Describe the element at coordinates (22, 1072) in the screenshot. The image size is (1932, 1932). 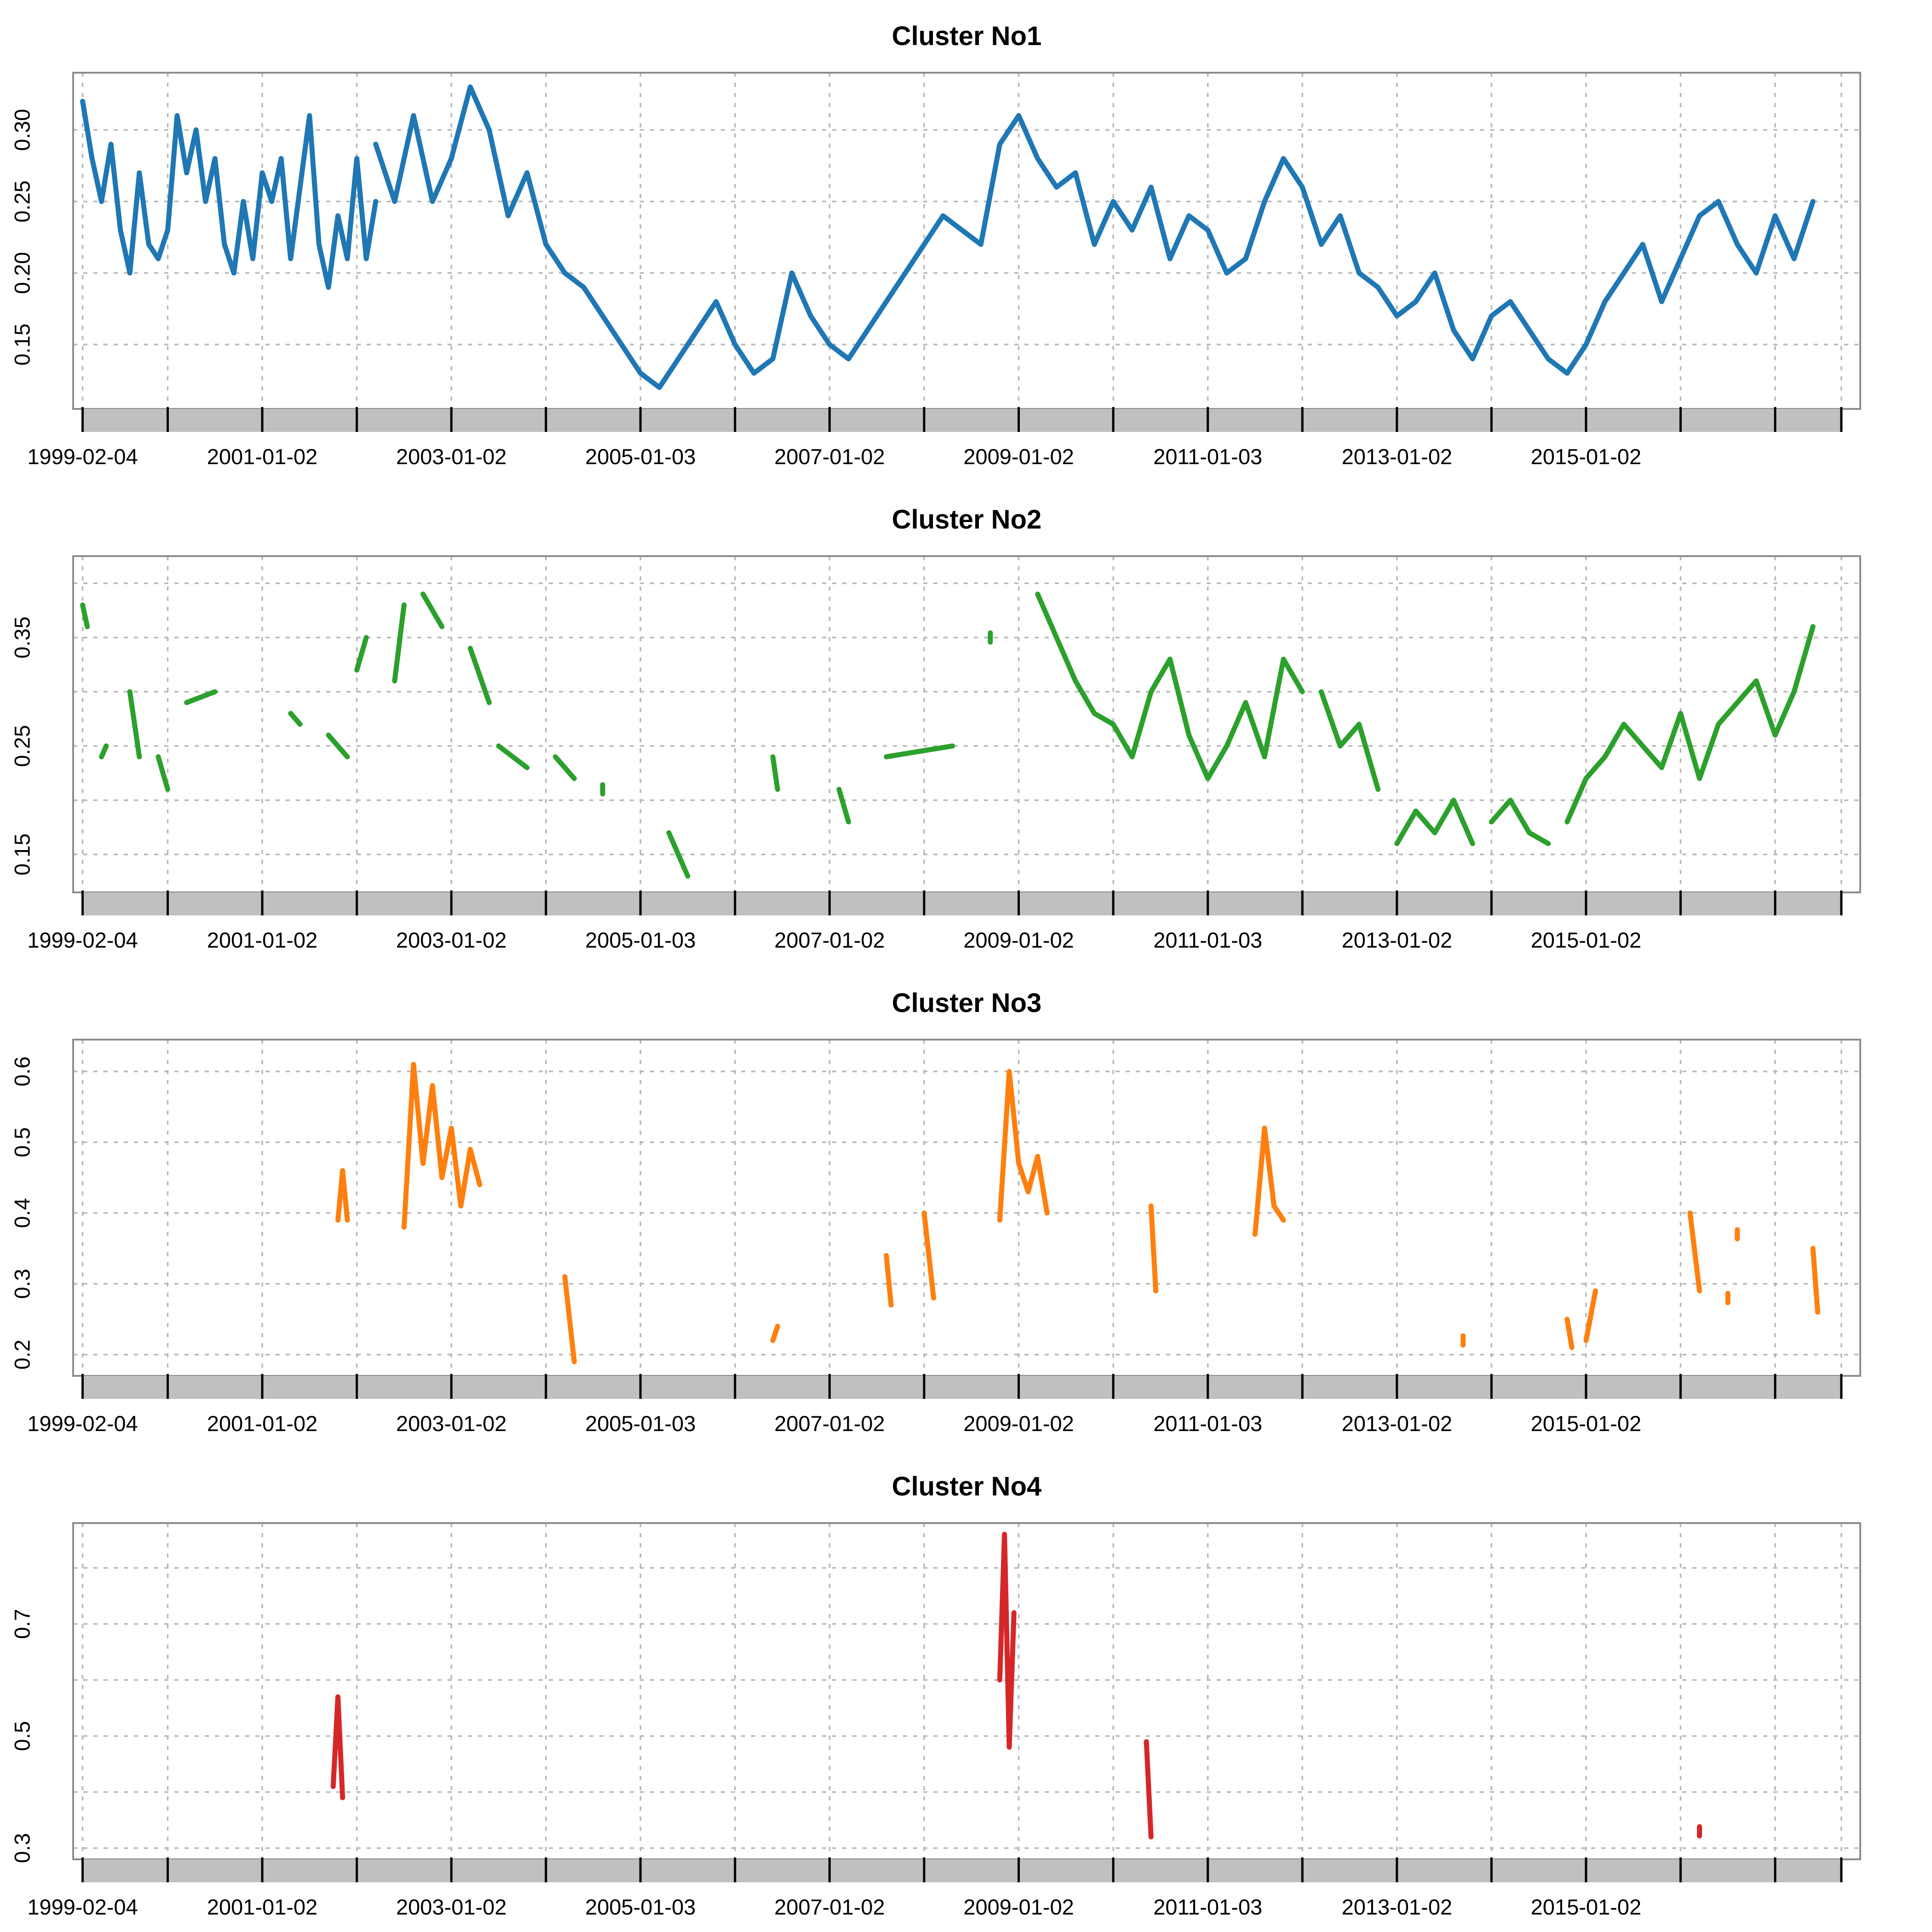
I see `y-tick-label: 0.6` at that location.